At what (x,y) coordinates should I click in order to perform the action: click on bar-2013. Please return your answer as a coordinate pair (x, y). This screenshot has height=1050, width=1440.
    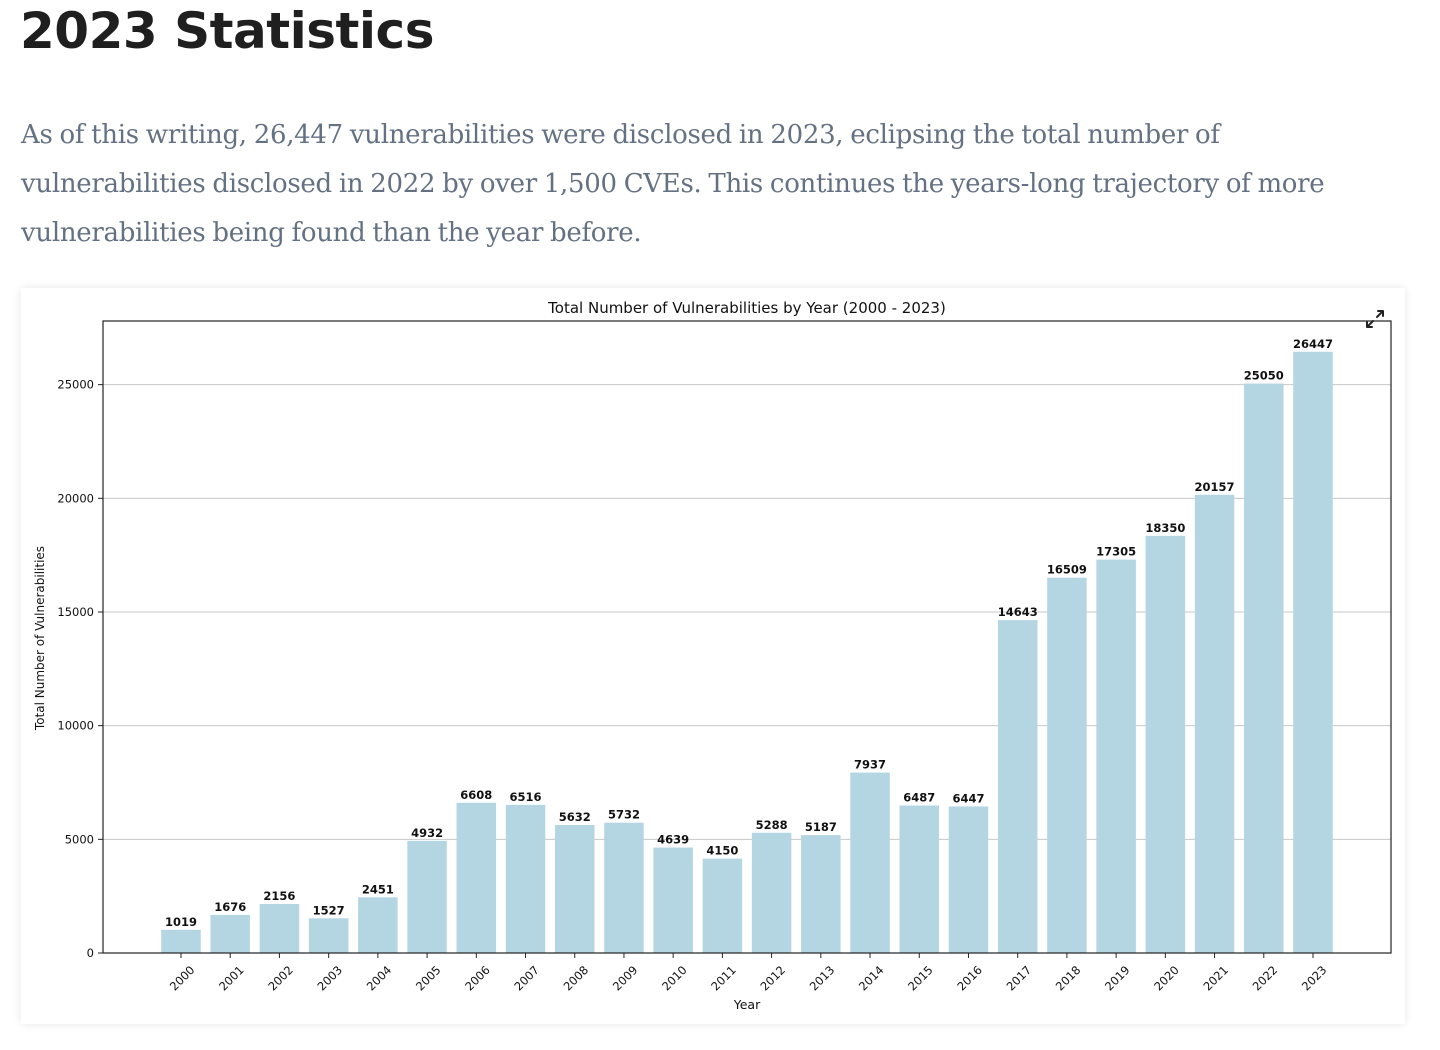
    Looking at the image, I should click on (821, 894).